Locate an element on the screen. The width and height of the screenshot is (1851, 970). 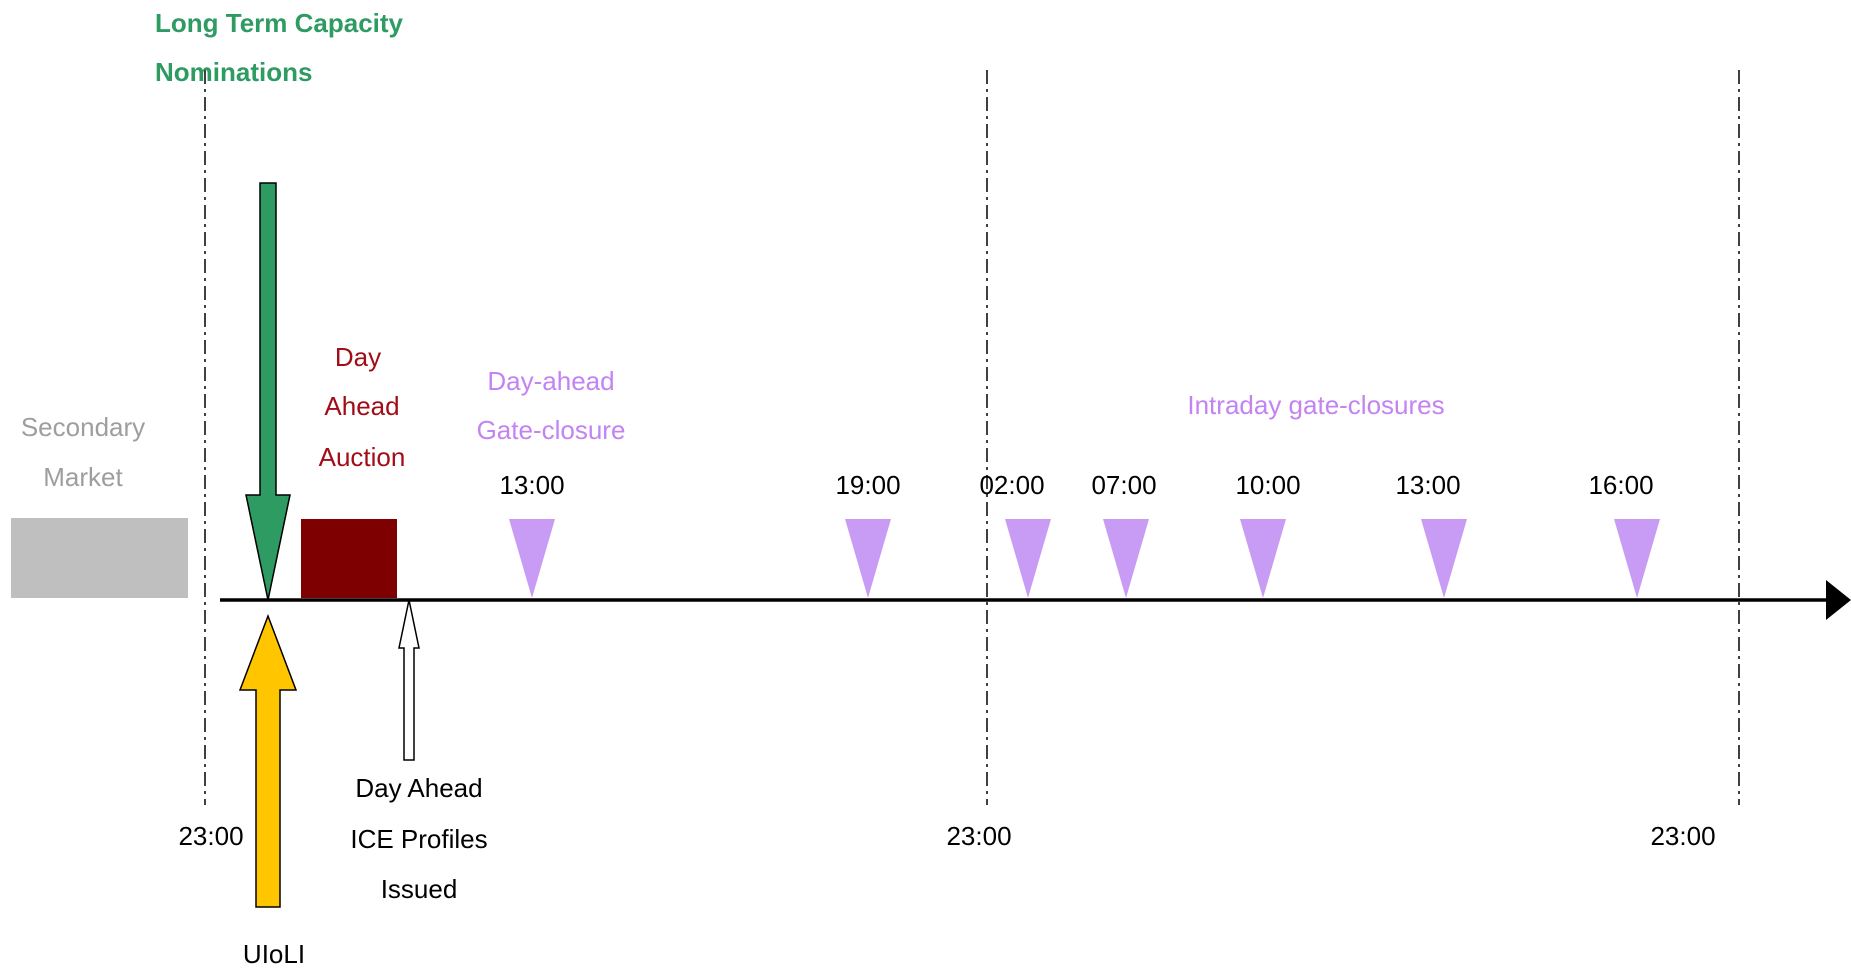
gate-time-label: 16:00 is located at coordinates (1621, 485).